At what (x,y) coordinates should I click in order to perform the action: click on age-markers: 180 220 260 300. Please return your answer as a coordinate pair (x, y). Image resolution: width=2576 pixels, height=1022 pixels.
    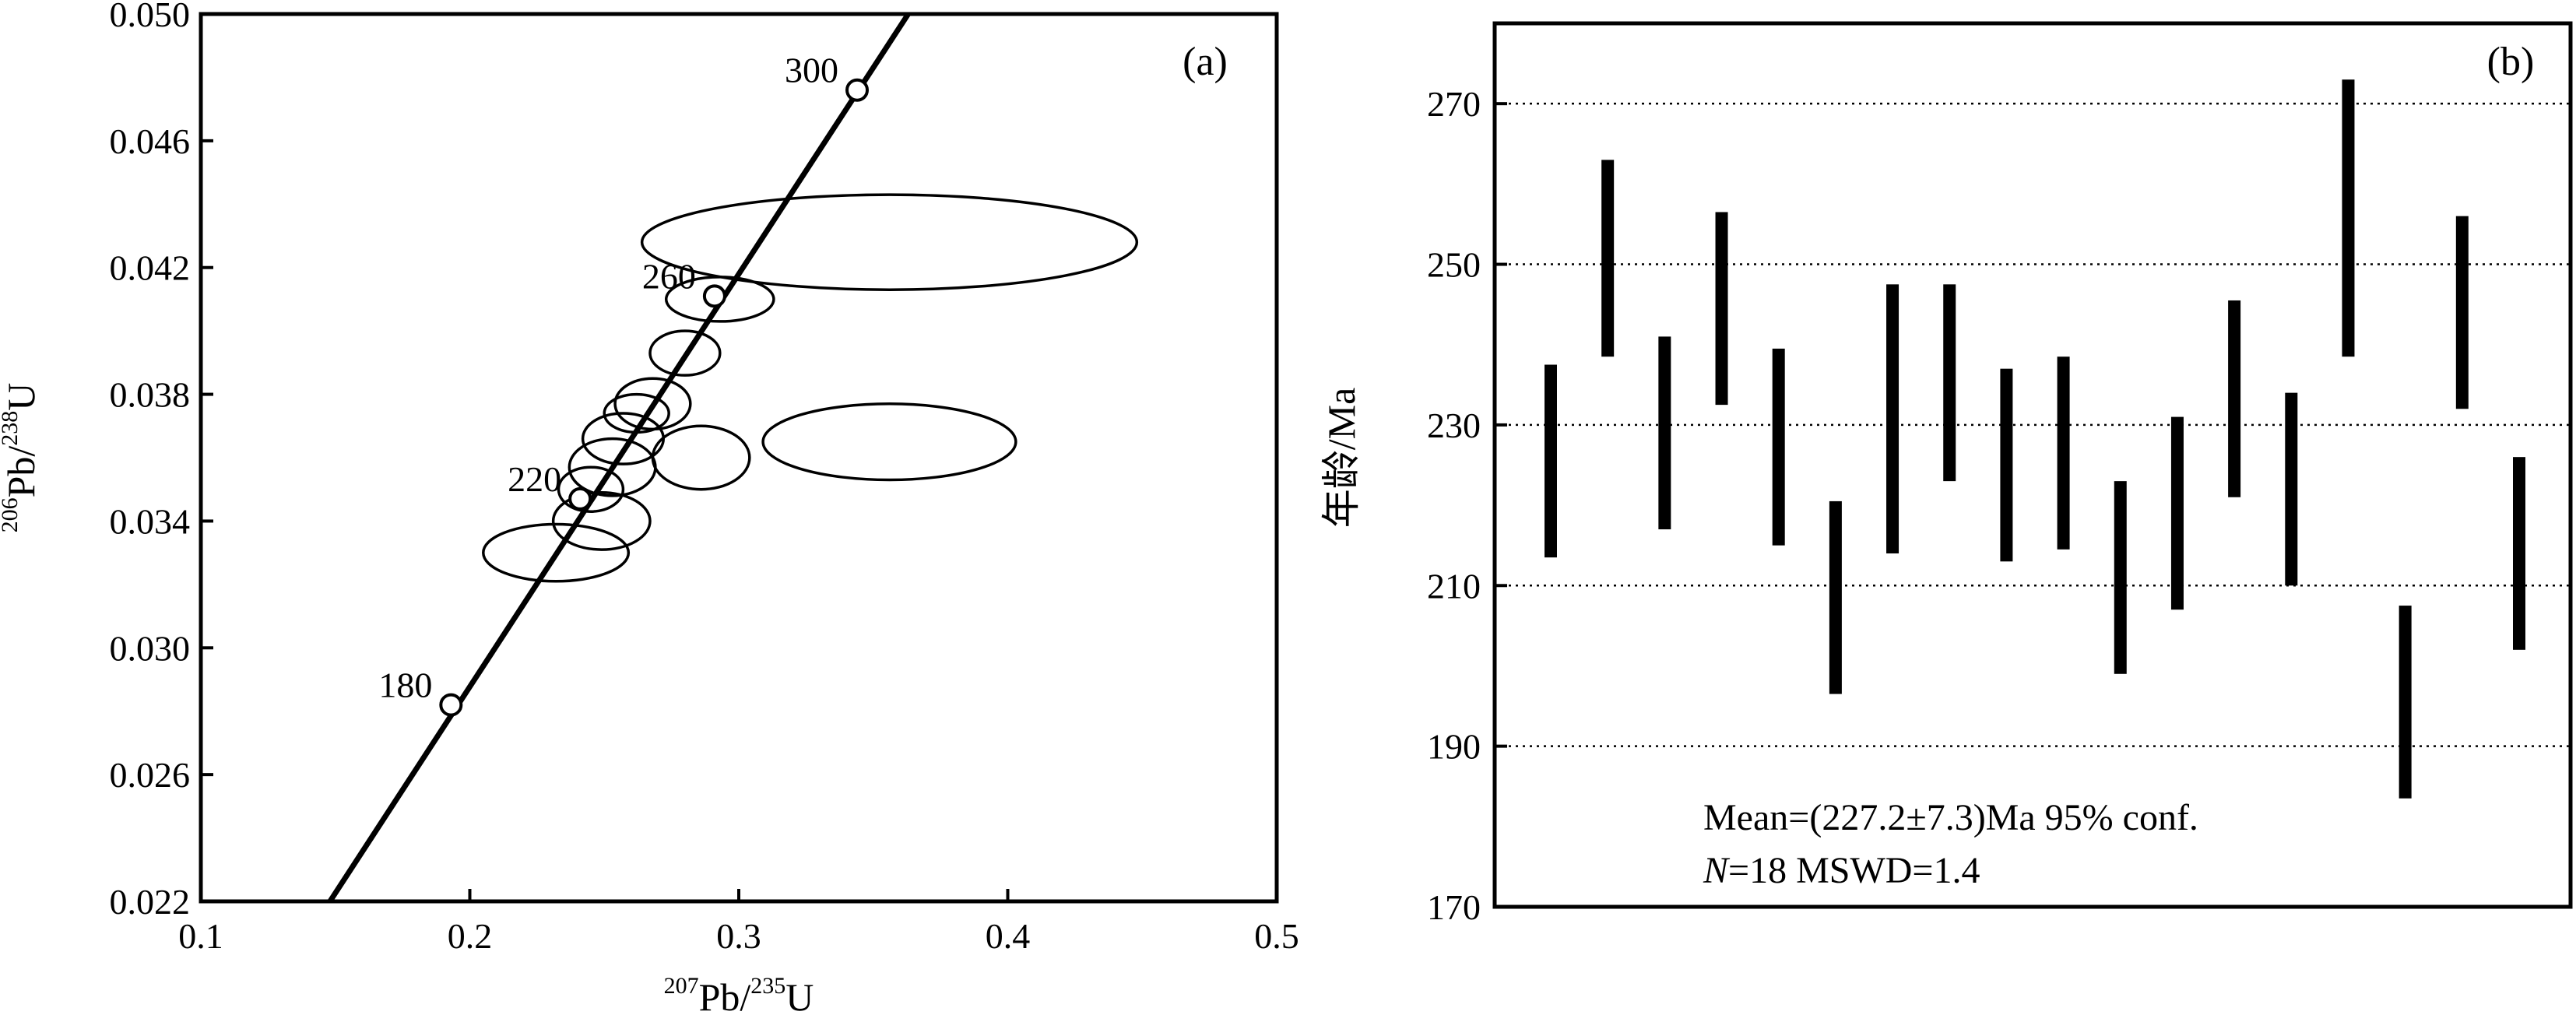
    Looking at the image, I should click on (624, 384).